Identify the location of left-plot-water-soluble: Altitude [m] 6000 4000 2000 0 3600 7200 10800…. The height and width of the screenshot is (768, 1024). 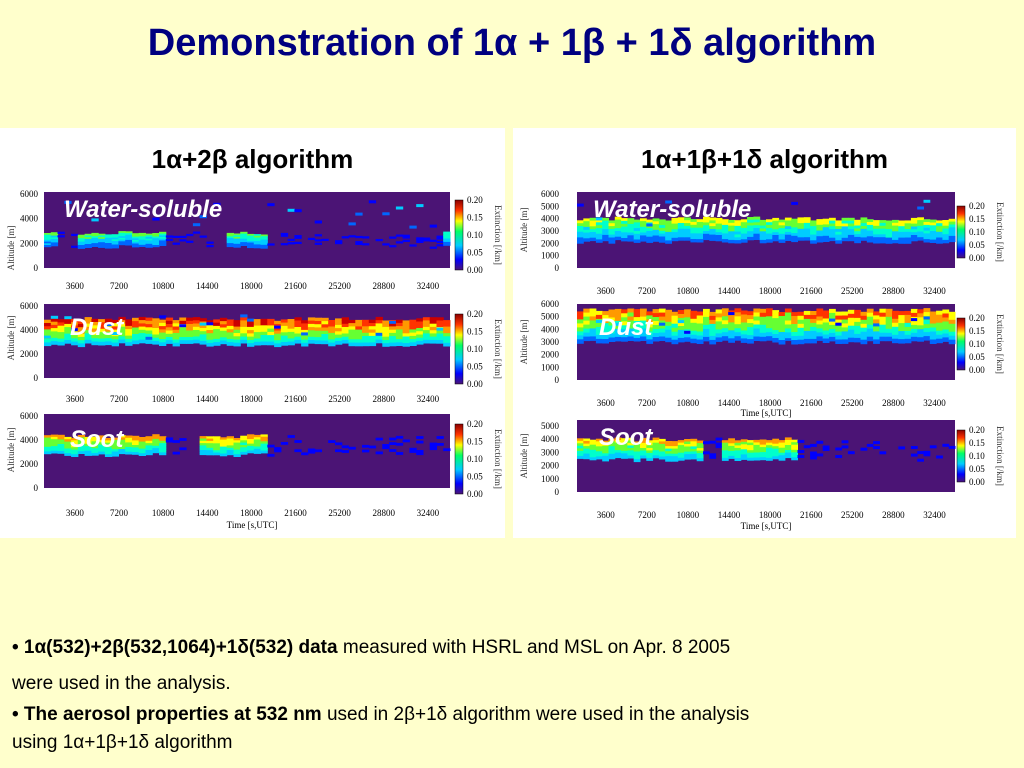
(252, 240).